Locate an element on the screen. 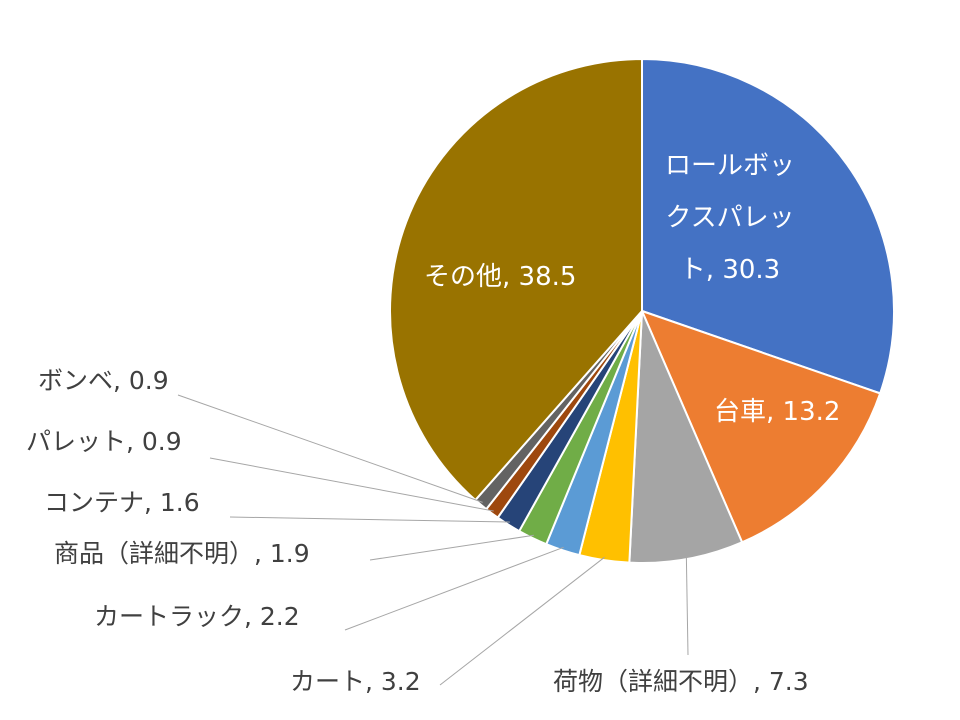 The image size is (960, 720). data-label-line: ロールボッ is located at coordinates (730, 166).